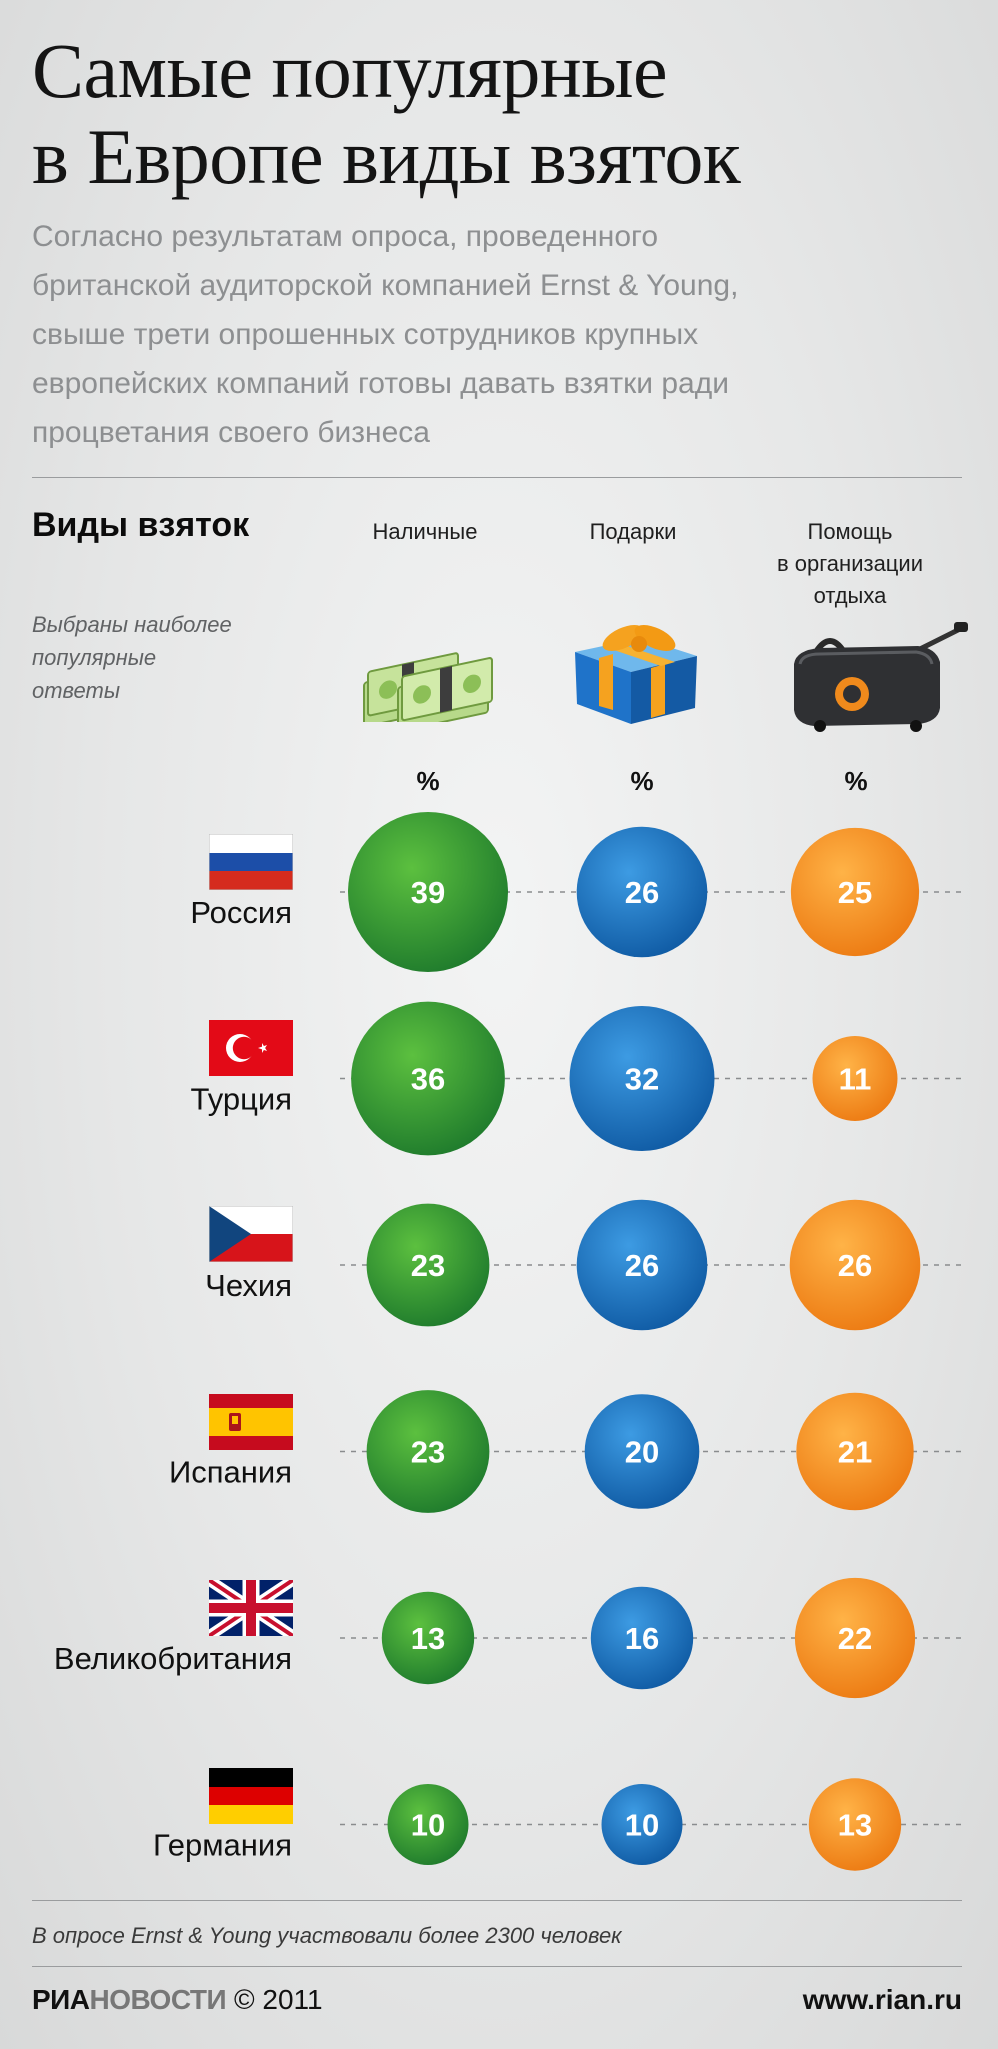 The height and width of the screenshot is (2049, 998). Describe the element at coordinates (251, 1608) in the screenshot. I see `uk-flag-icon` at that location.